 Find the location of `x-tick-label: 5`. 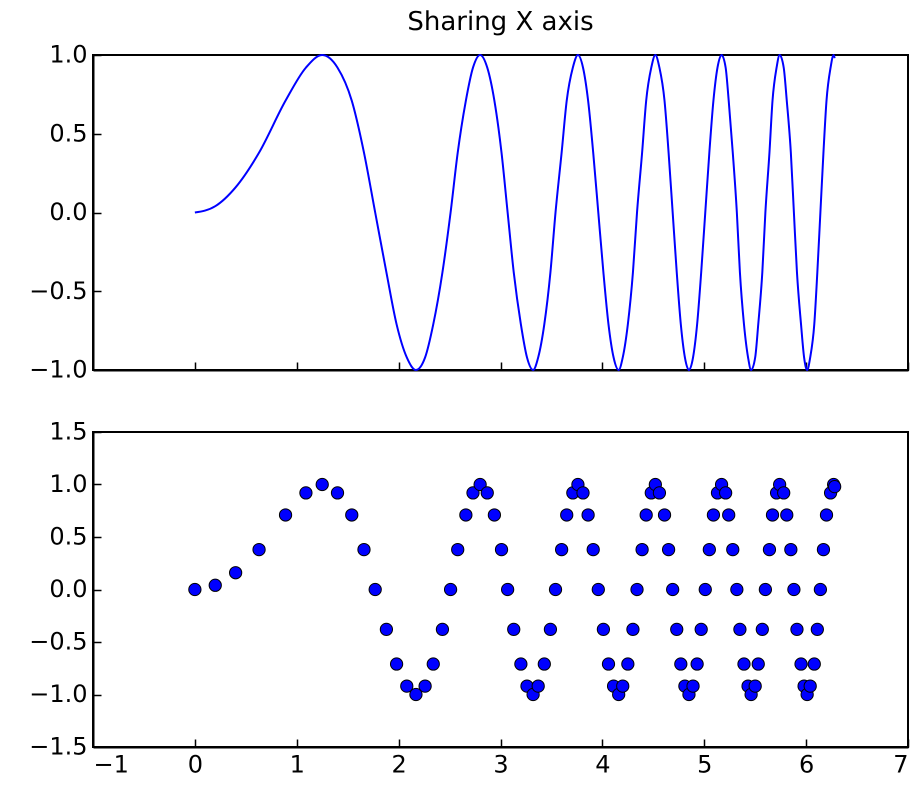

x-tick-label: 5 is located at coordinates (704, 764).